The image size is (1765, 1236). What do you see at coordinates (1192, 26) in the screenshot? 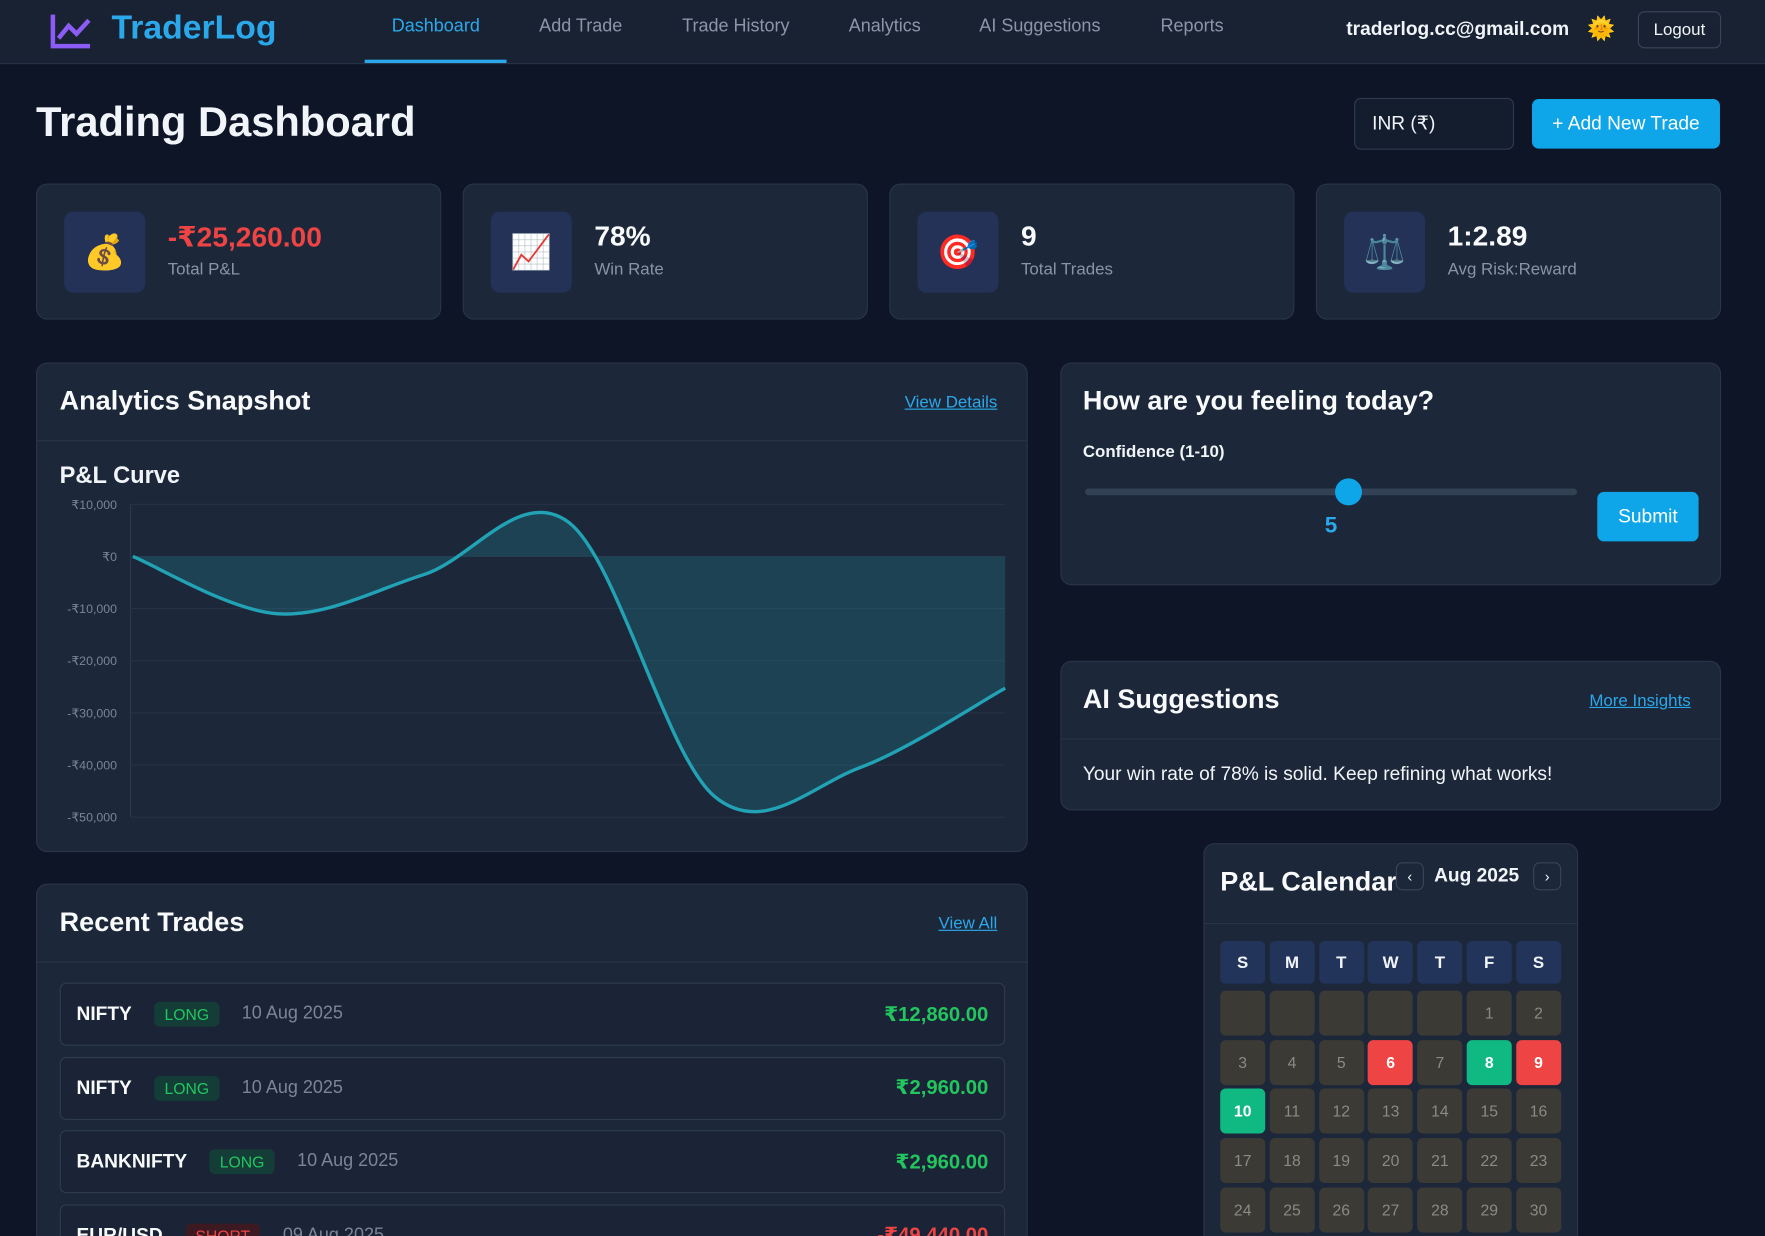
I see `nav-item: Reports` at bounding box center [1192, 26].